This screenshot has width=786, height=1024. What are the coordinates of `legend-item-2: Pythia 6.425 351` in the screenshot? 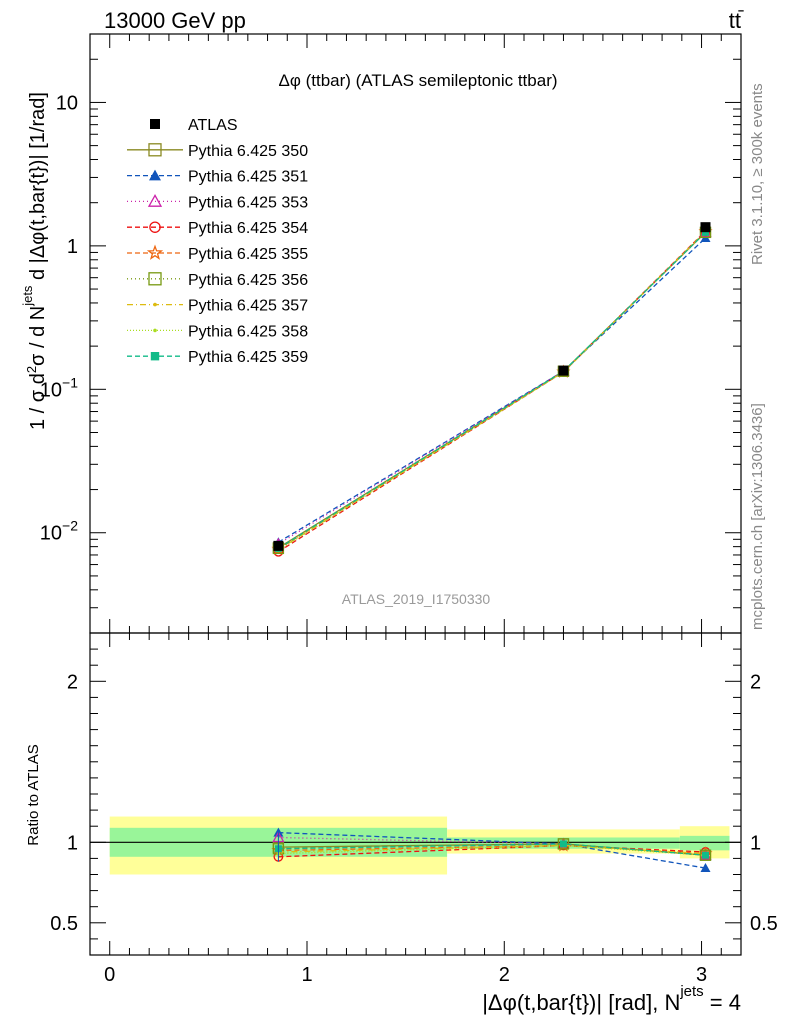 It's located at (217, 177).